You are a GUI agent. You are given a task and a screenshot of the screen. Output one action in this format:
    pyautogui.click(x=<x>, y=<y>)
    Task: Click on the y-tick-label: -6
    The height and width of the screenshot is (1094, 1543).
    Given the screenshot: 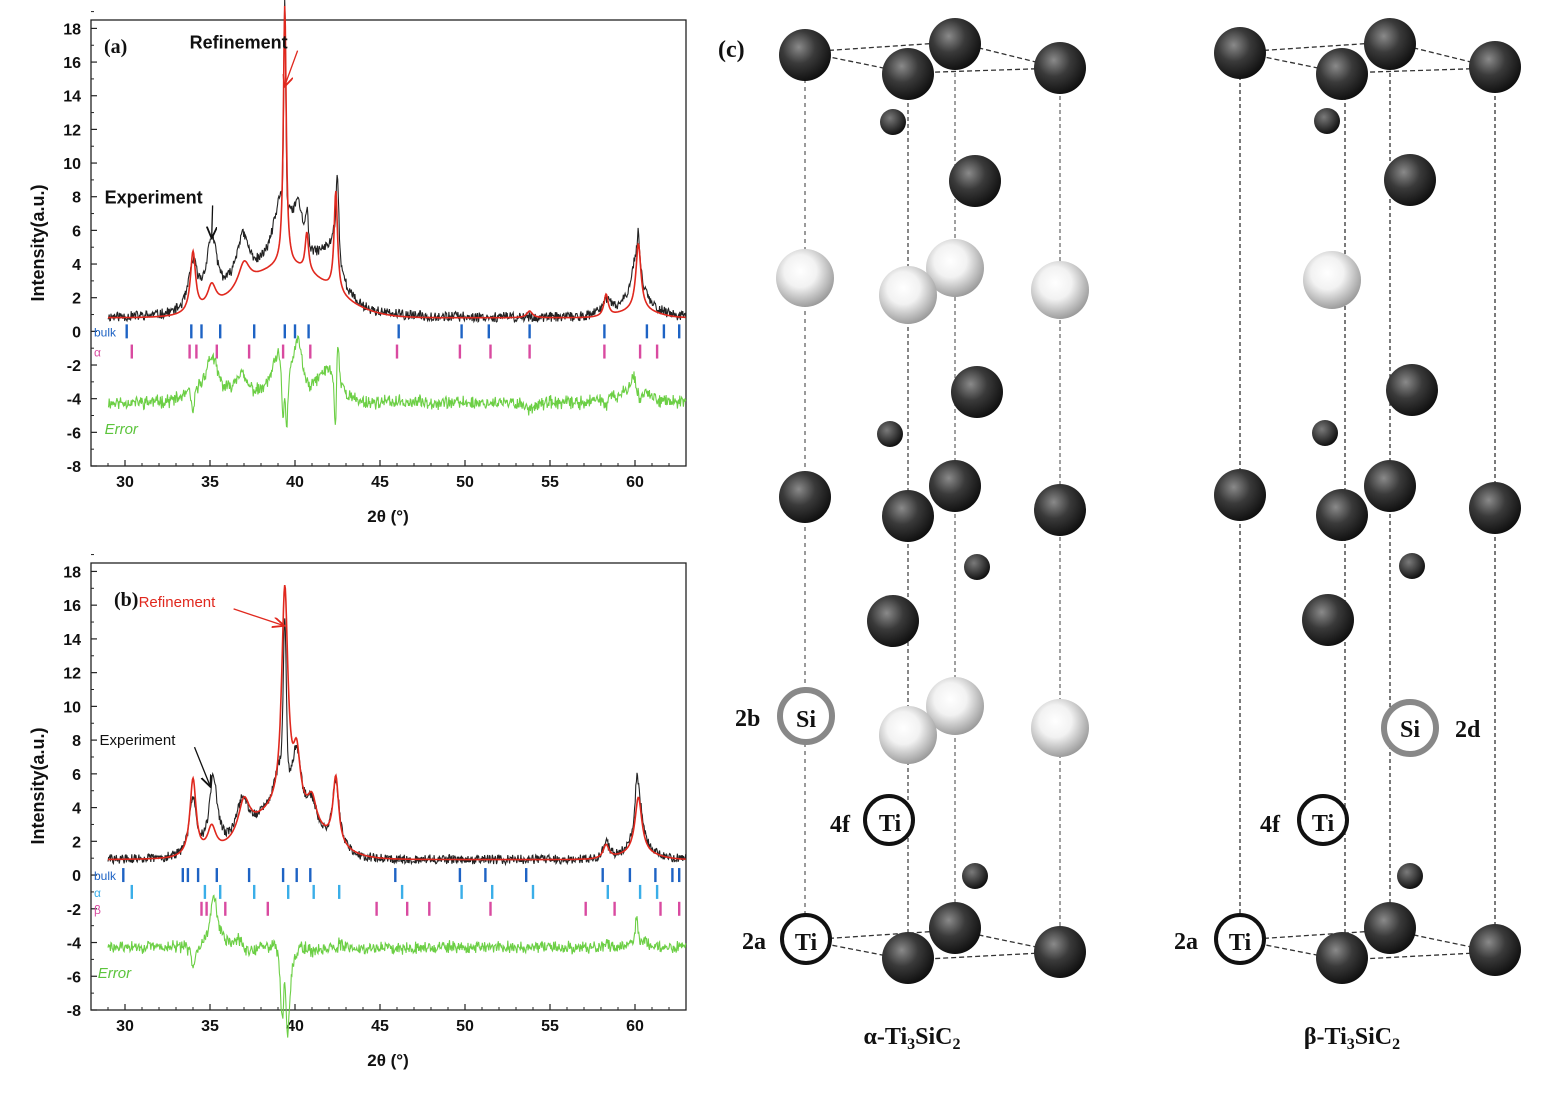 What is the action you would take?
    pyautogui.click(x=74, y=977)
    